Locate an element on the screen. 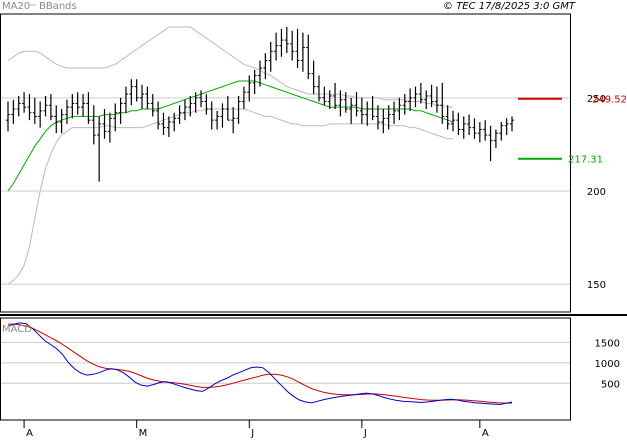 The height and width of the screenshot is (440, 627). price-ytick-label: 200 is located at coordinates (596, 192).